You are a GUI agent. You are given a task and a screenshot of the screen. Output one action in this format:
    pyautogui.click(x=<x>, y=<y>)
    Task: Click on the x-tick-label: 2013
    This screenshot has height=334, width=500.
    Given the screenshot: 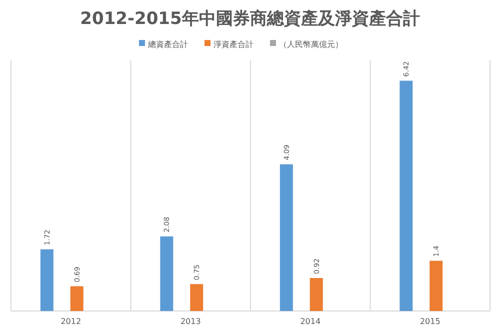 What is the action you would take?
    pyautogui.click(x=190, y=321)
    